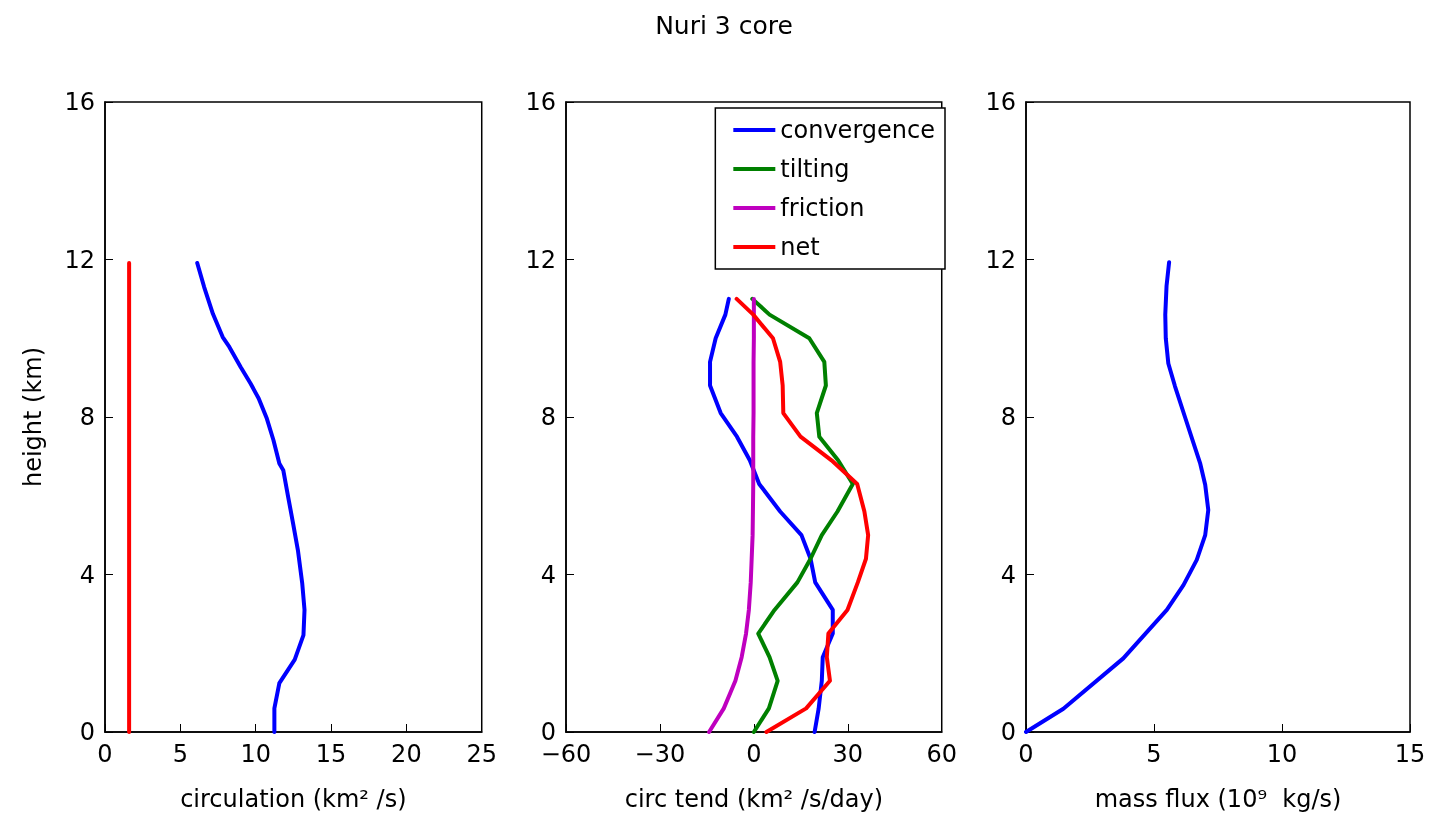  I want to click on y-axis-title: height (km), so click(33, 417).